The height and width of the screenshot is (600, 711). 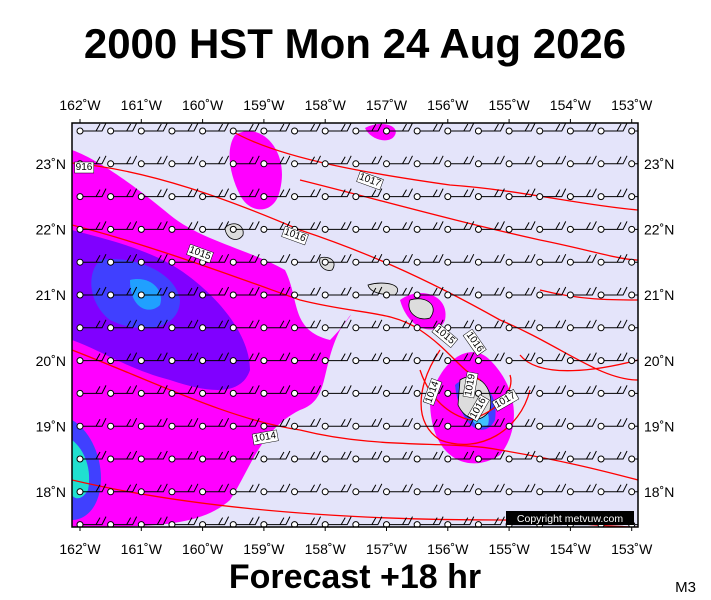 What do you see at coordinates (203, 105) in the screenshot?
I see `lon-label: 160˚W` at bounding box center [203, 105].